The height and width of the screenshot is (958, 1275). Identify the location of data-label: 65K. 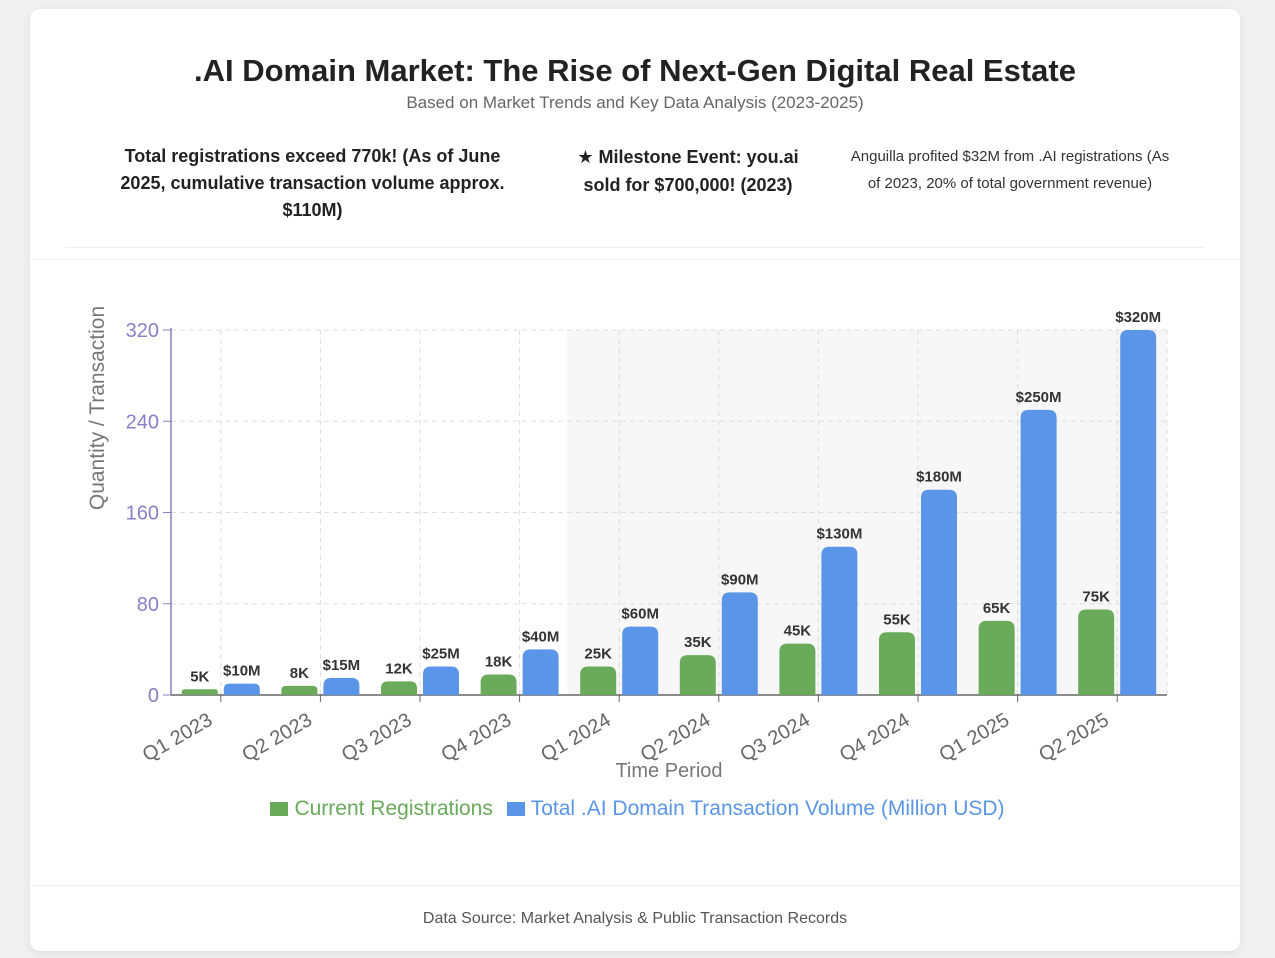
(997, 608).